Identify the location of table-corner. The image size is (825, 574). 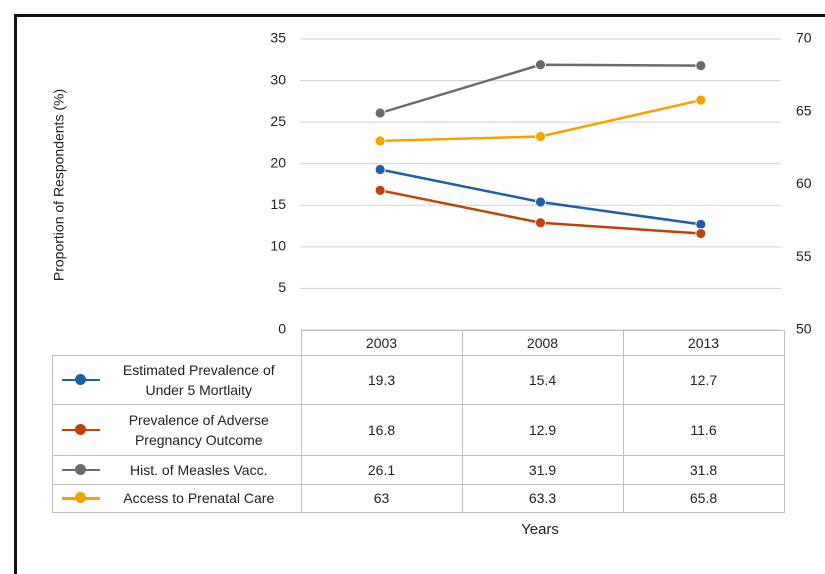
(177, 343).